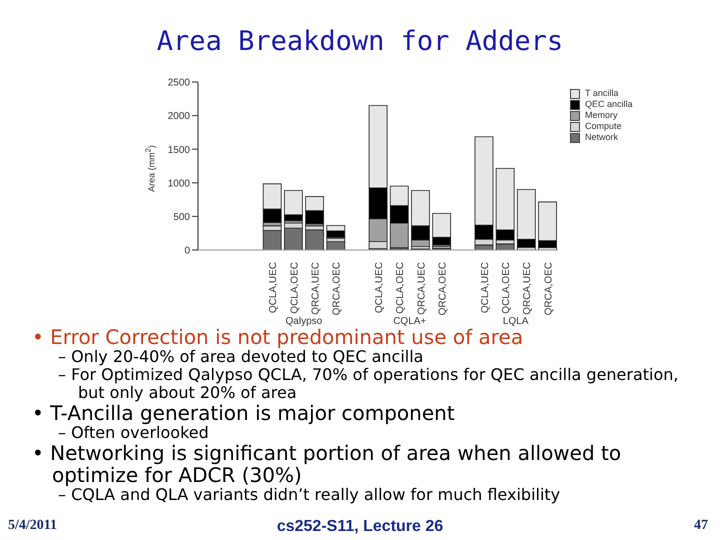 This screenshot has width=720, height=540. Describe the element at coordinates (360, 526) in the screenshot. I see `text: cs252-S11, Lecture 26` at that location.